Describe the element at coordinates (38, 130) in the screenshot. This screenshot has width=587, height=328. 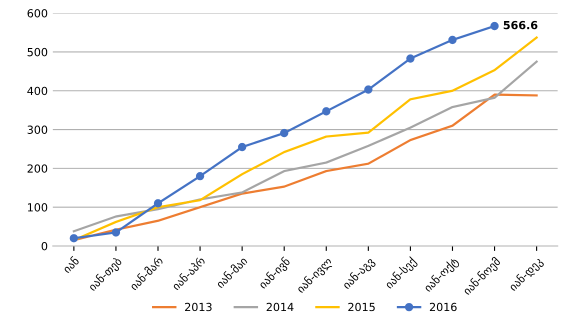
I see `y-tick-label: 300` at that location.